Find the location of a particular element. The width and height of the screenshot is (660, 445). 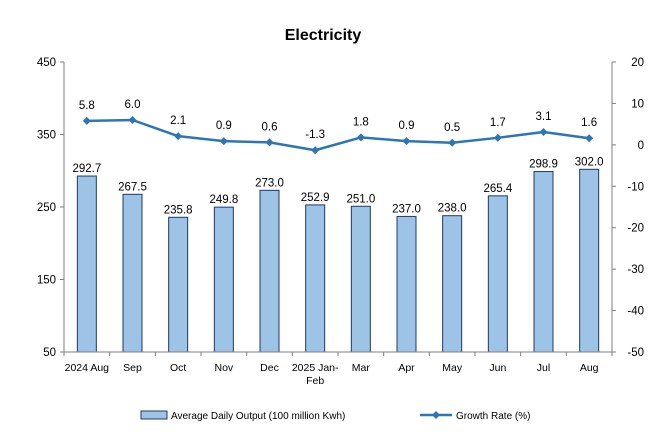

bar-value-label: 252.9 is located at coordinates (315, 198).